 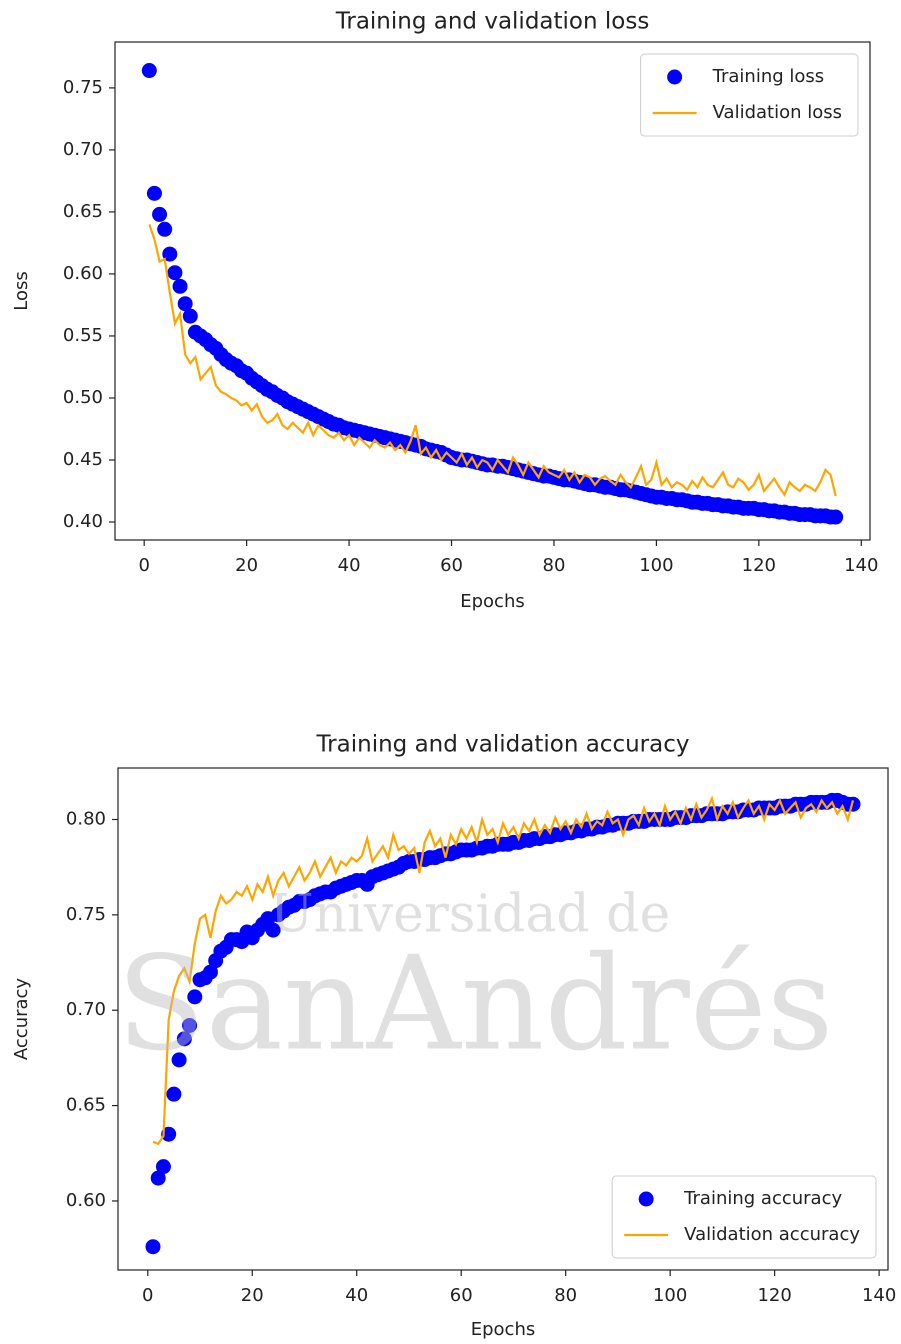 I want to click on y-tick-label: 0.40, so click(x=83, y=521).